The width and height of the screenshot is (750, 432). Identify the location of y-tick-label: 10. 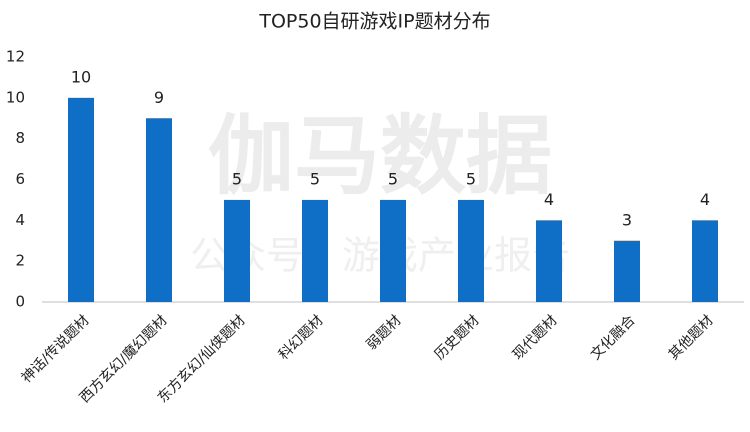
(15, 97).